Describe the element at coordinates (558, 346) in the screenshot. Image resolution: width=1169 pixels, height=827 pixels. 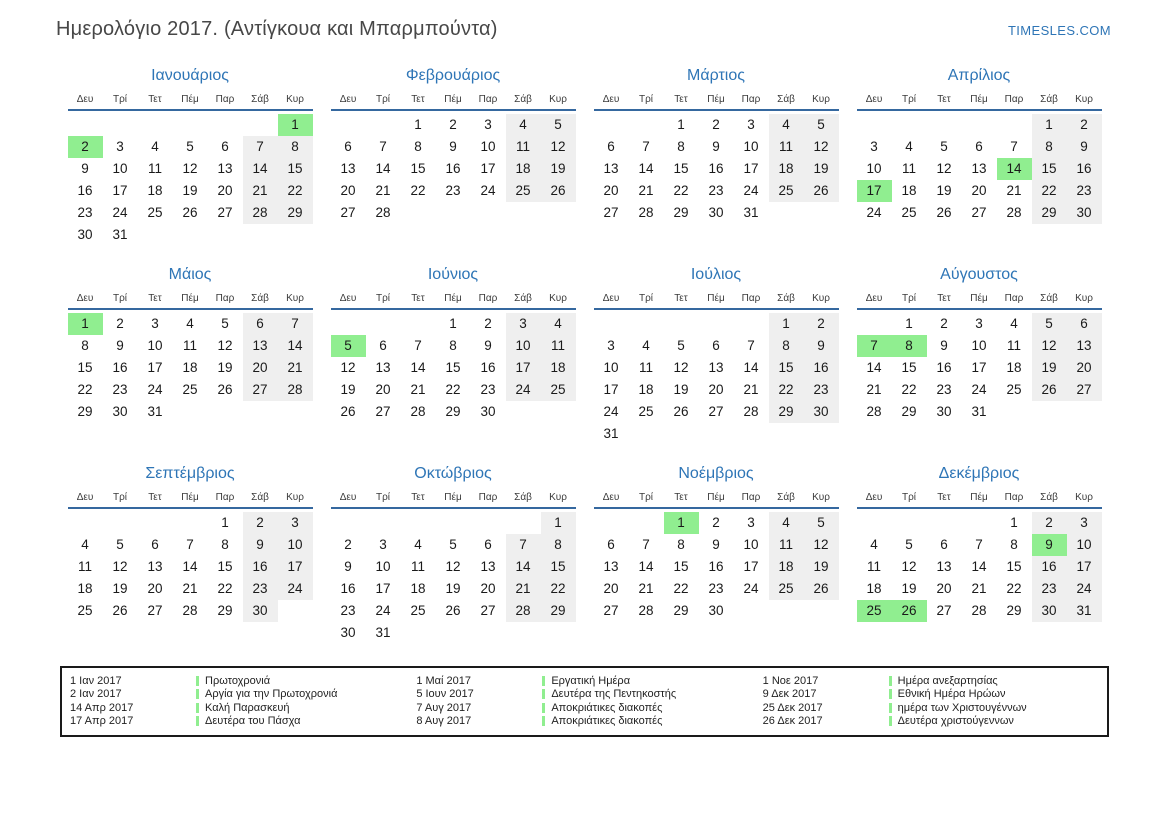
I see `day-cell: 11` at that location.